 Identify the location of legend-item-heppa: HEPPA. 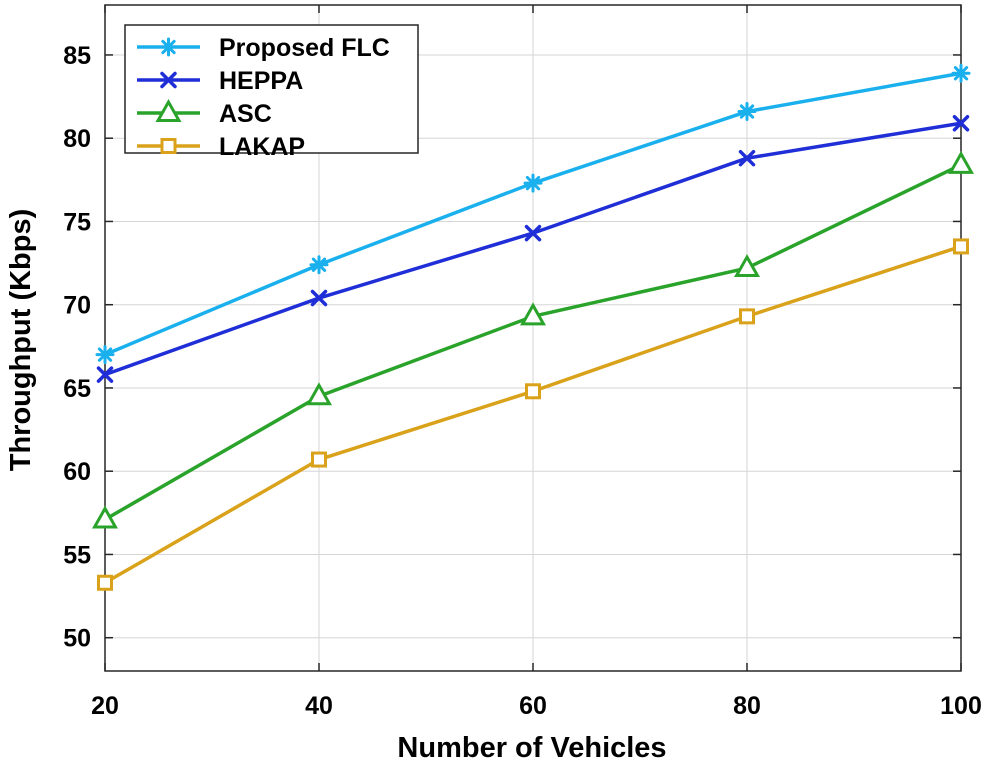
(220, 81).